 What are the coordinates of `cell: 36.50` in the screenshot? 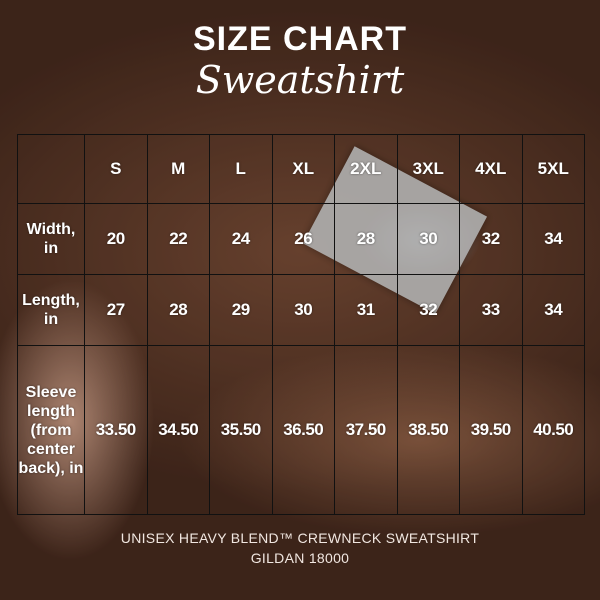 It's located at (303, 430).